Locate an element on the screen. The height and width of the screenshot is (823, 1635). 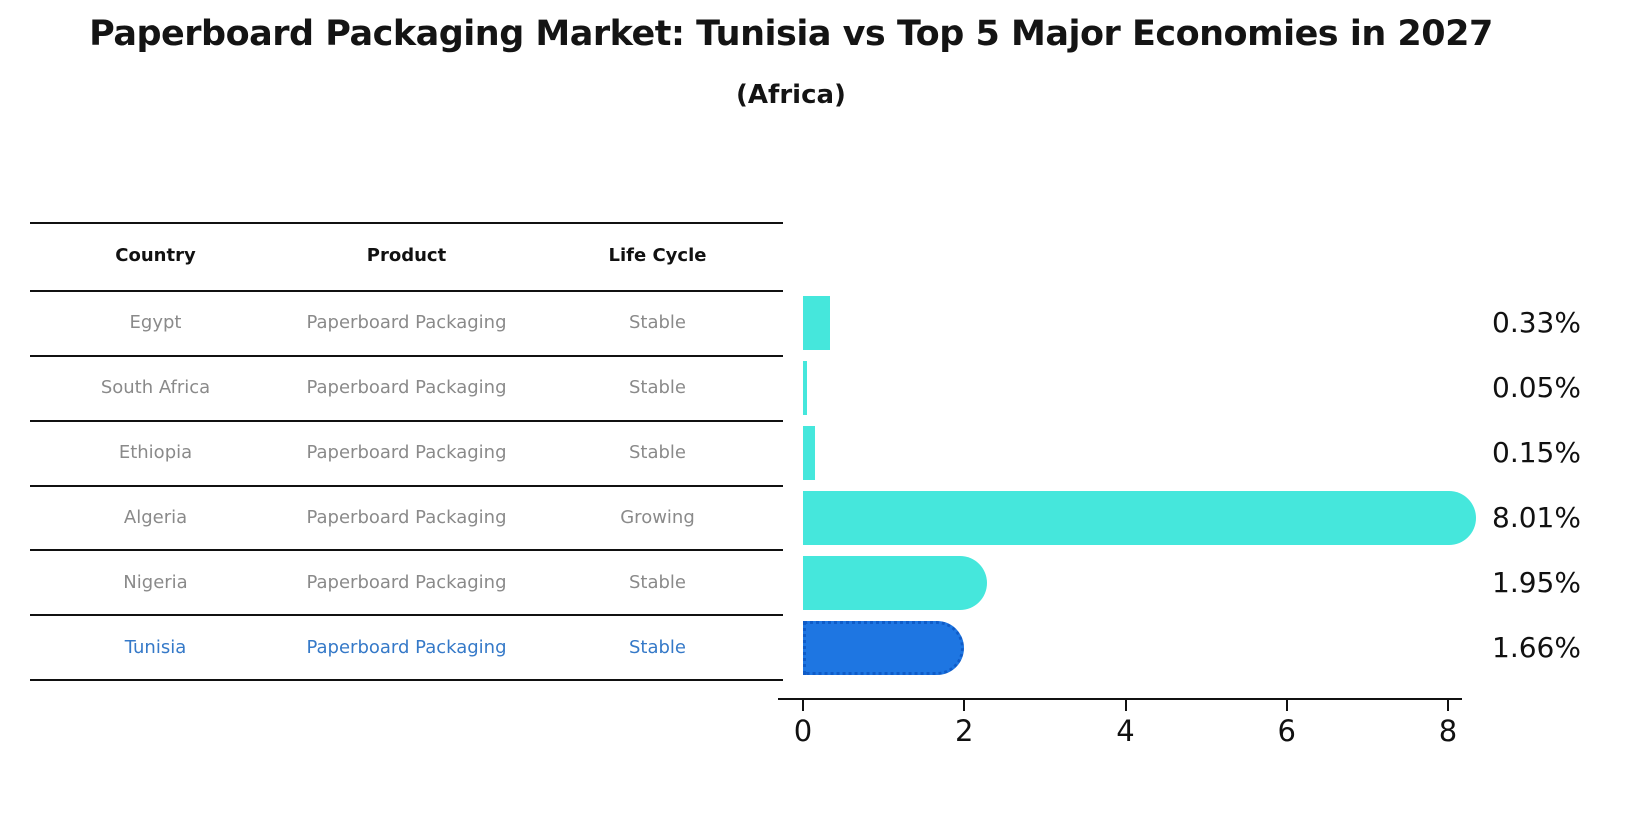
bar-ethiopia is located at coordinates (809, 453).